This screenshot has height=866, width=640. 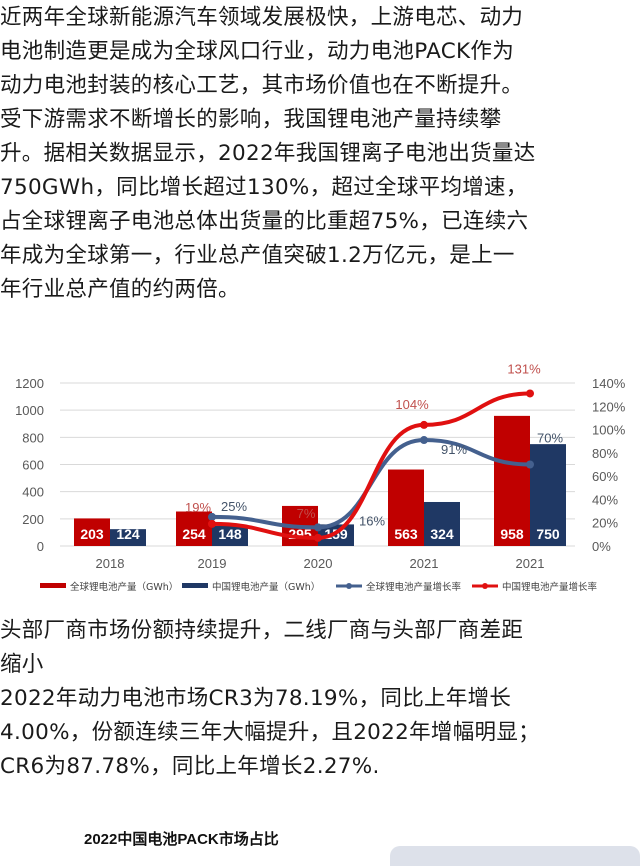 I want to click on point-label: 91%, so click(x=454, y=449).